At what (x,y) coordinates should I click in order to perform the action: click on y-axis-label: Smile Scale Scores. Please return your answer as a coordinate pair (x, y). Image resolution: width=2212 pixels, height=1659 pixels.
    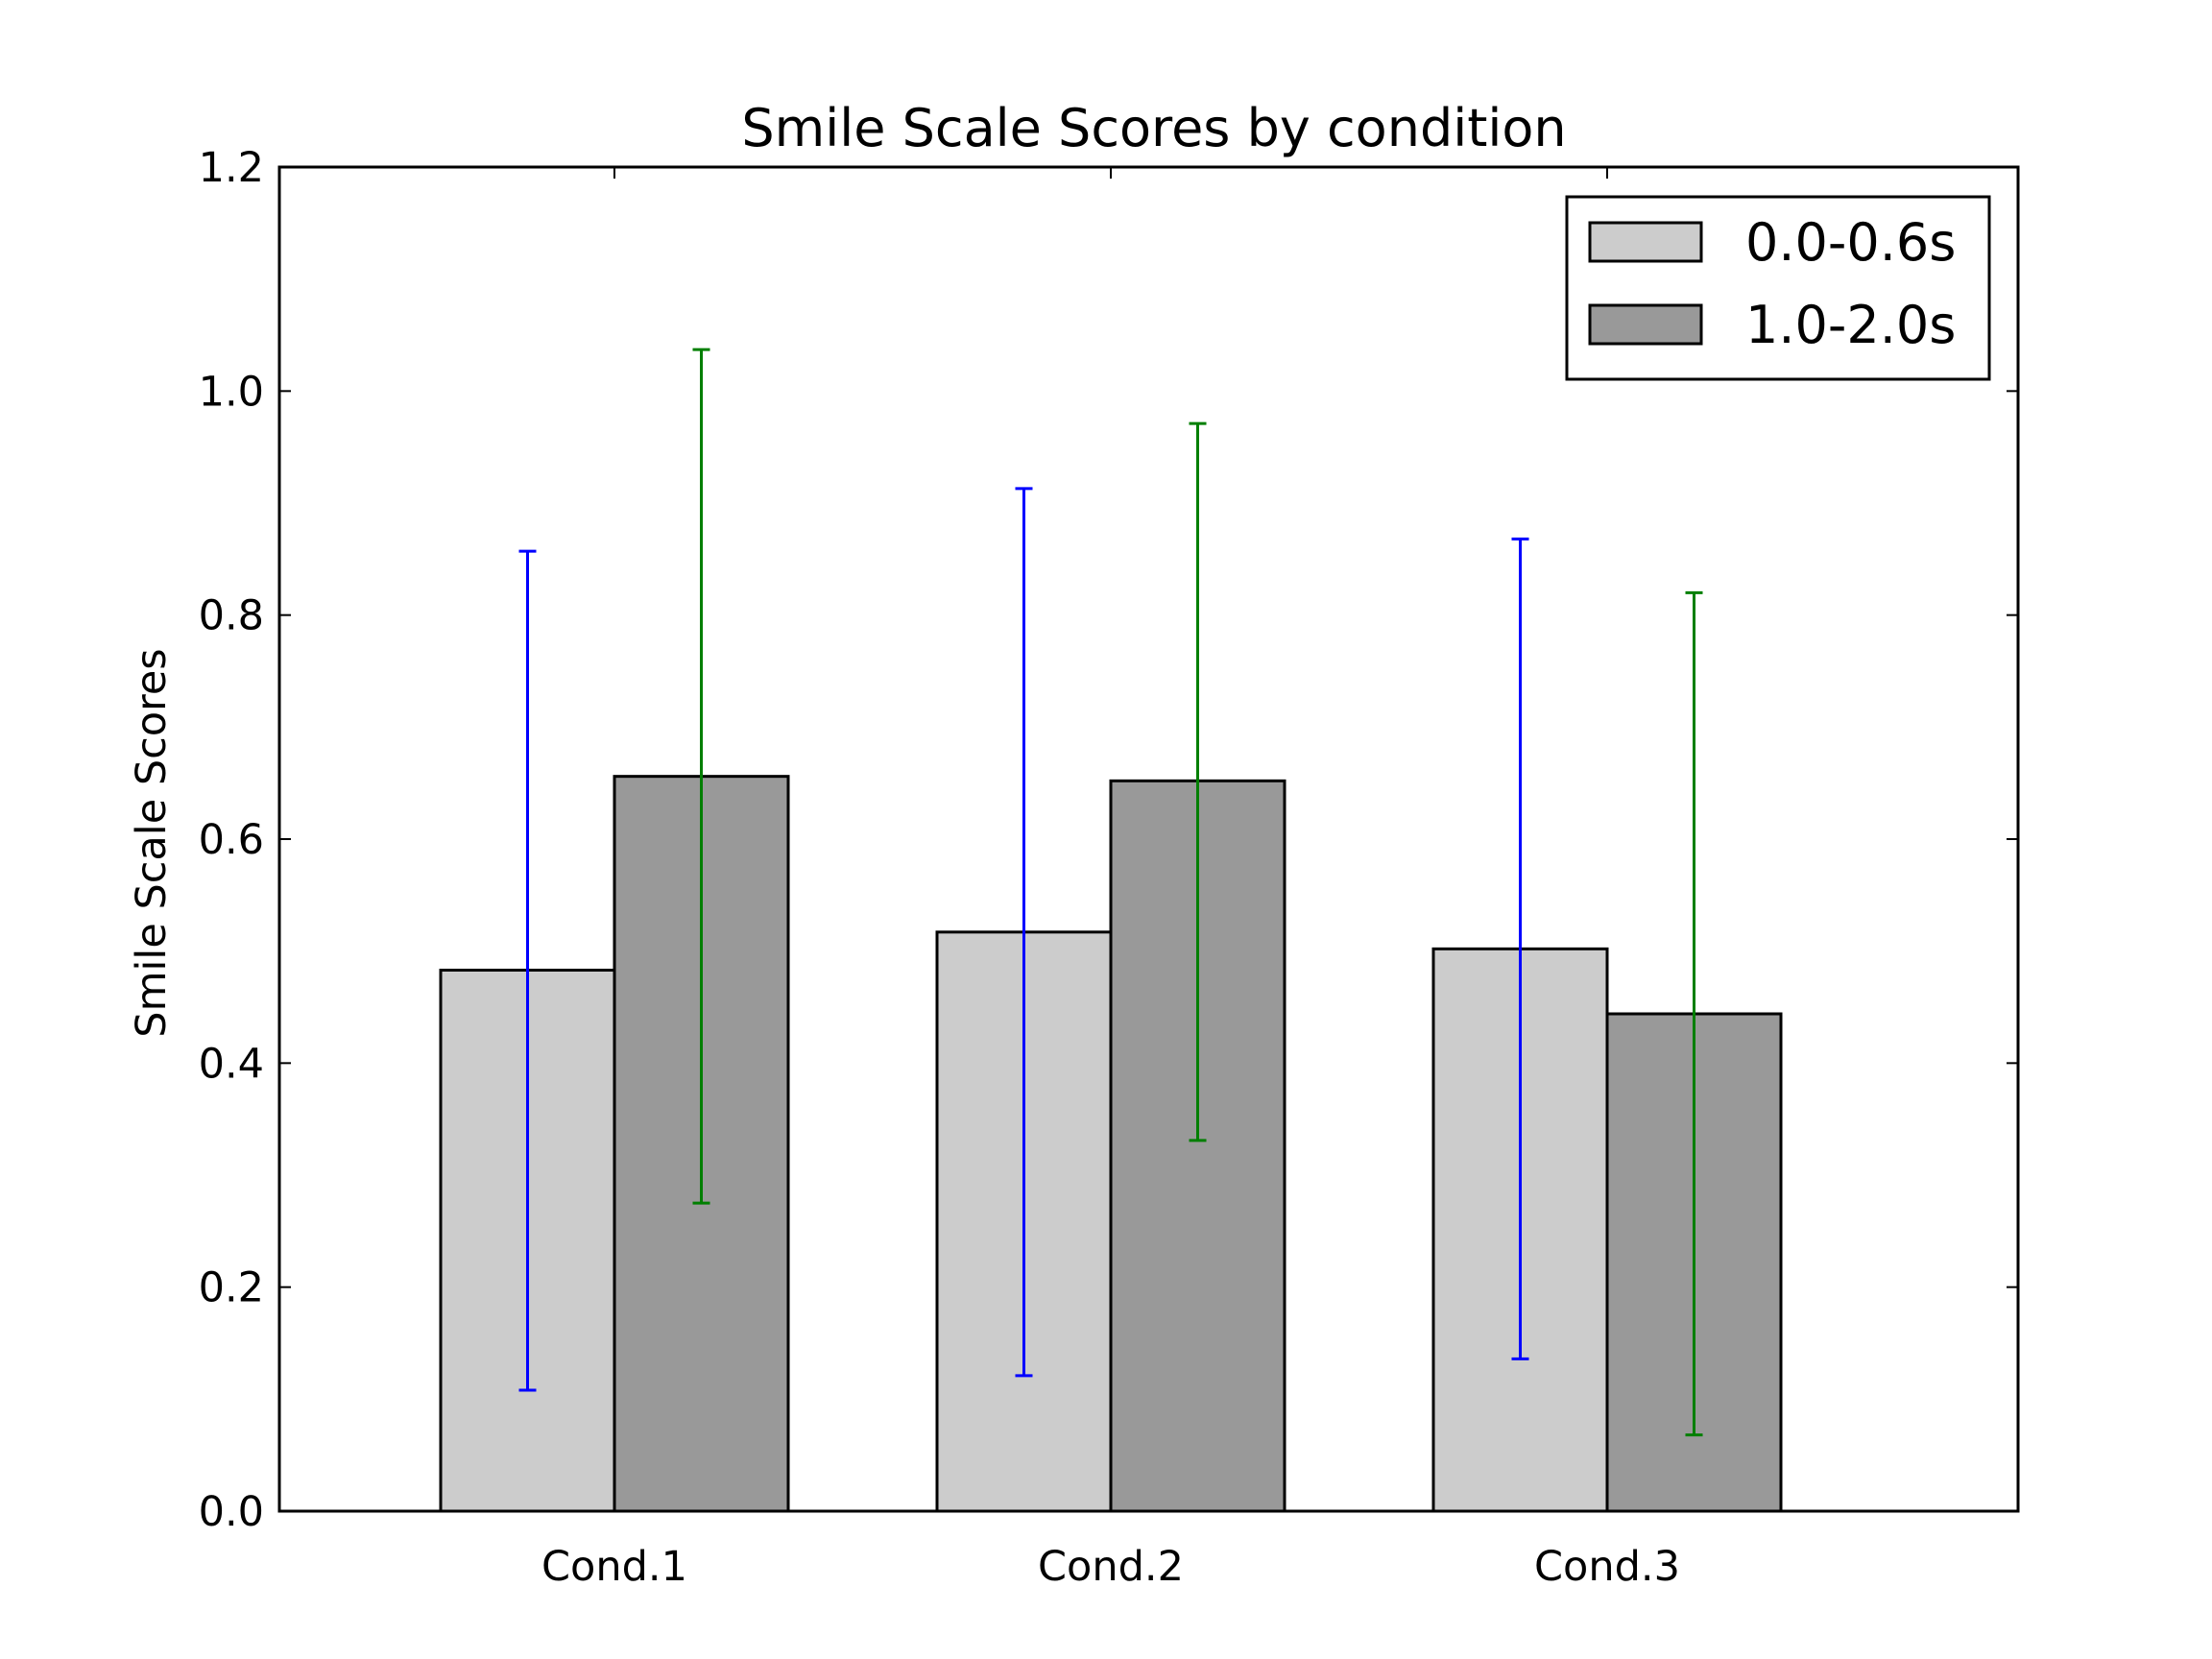
    Looking at the image, I should click on (152, 842).